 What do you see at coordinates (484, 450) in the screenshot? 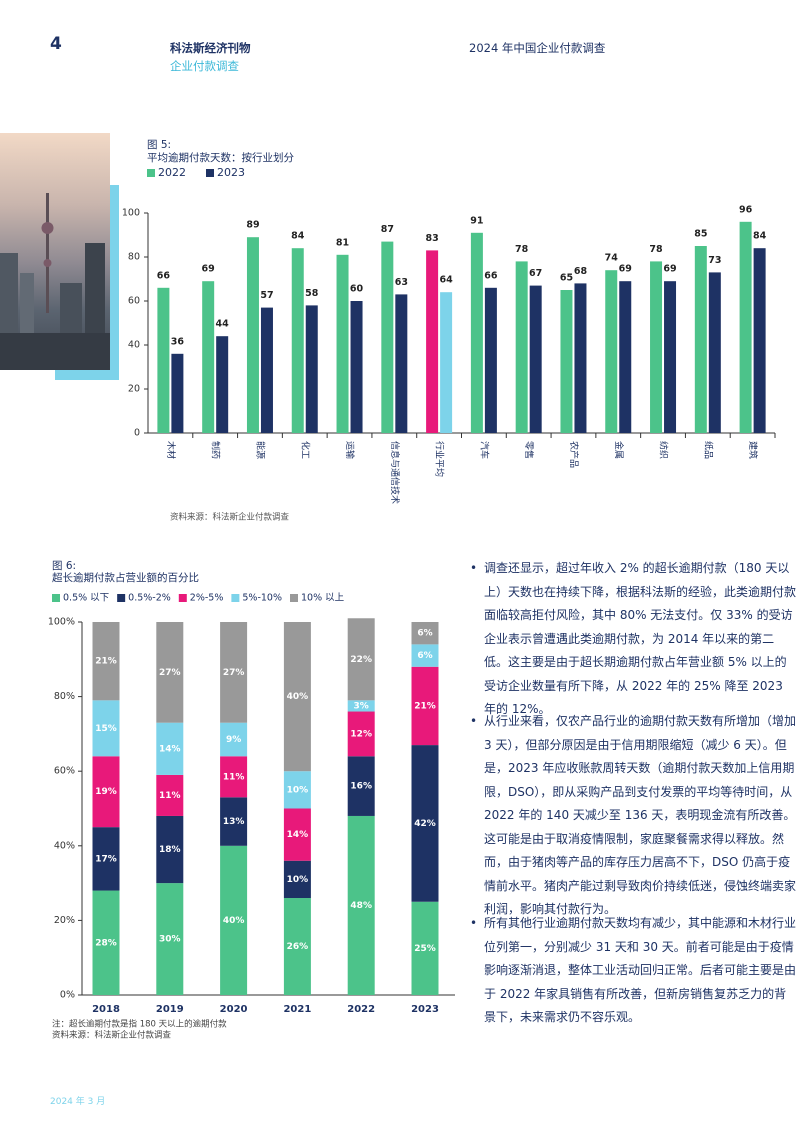
I see `x-tick-label: 汽车` at bounding box center [484, 450].